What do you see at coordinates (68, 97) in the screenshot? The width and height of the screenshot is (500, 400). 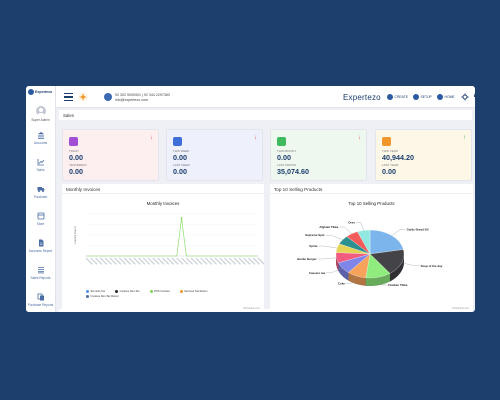 I see `menu-icon` at bounding box center [68, 97].